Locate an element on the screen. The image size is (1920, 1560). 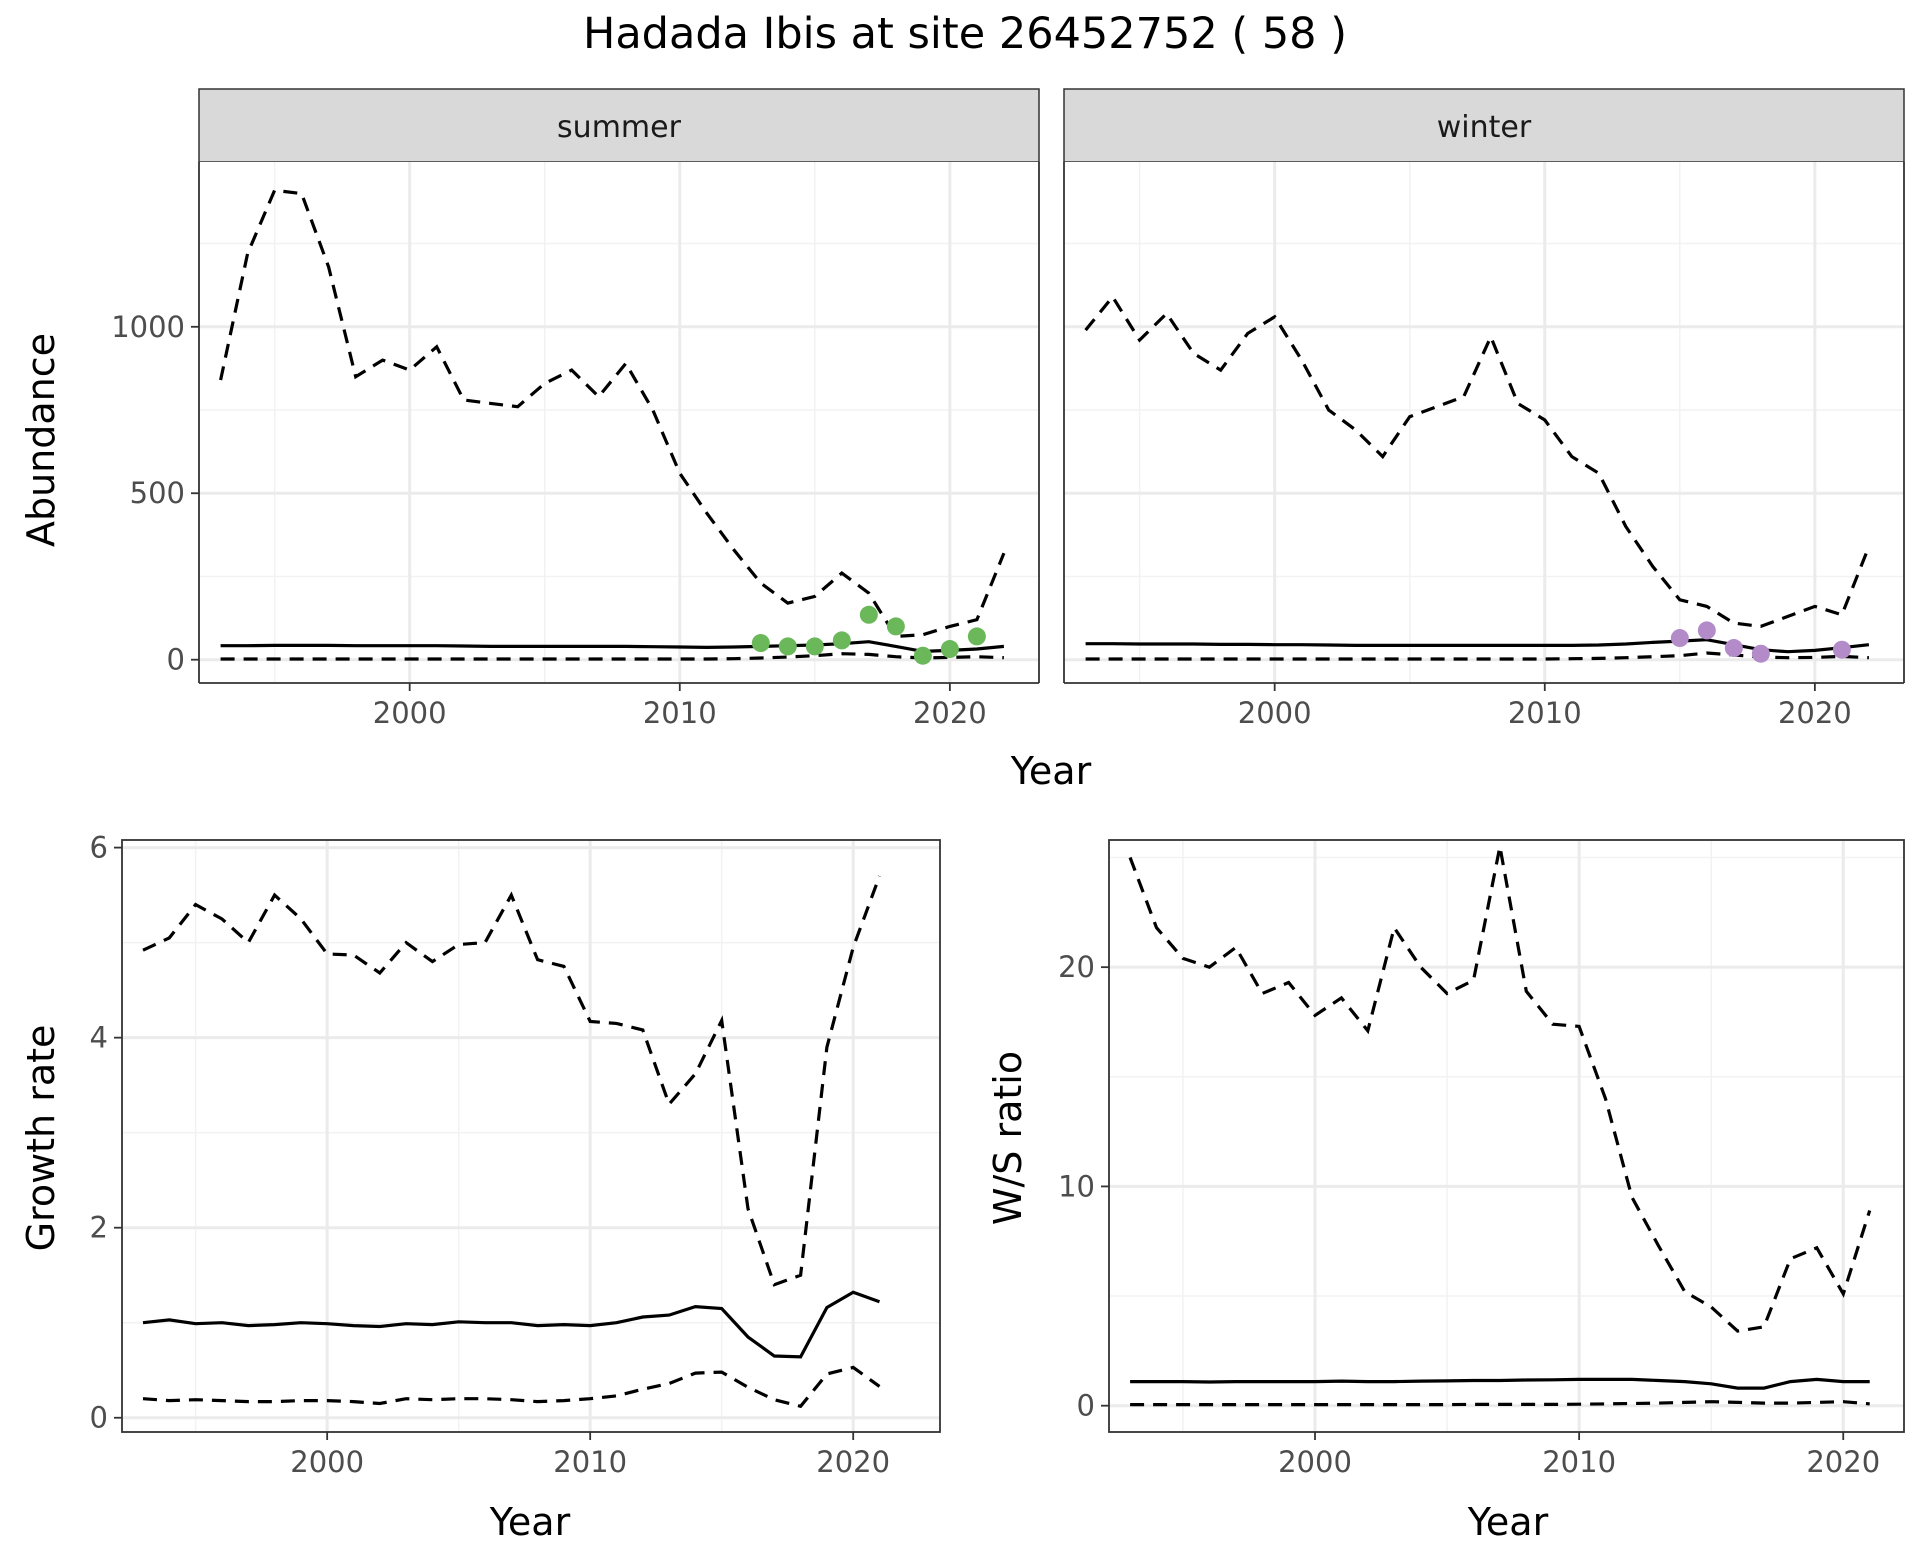
strip-summer-label: summer is located at coordinates (619, 127).